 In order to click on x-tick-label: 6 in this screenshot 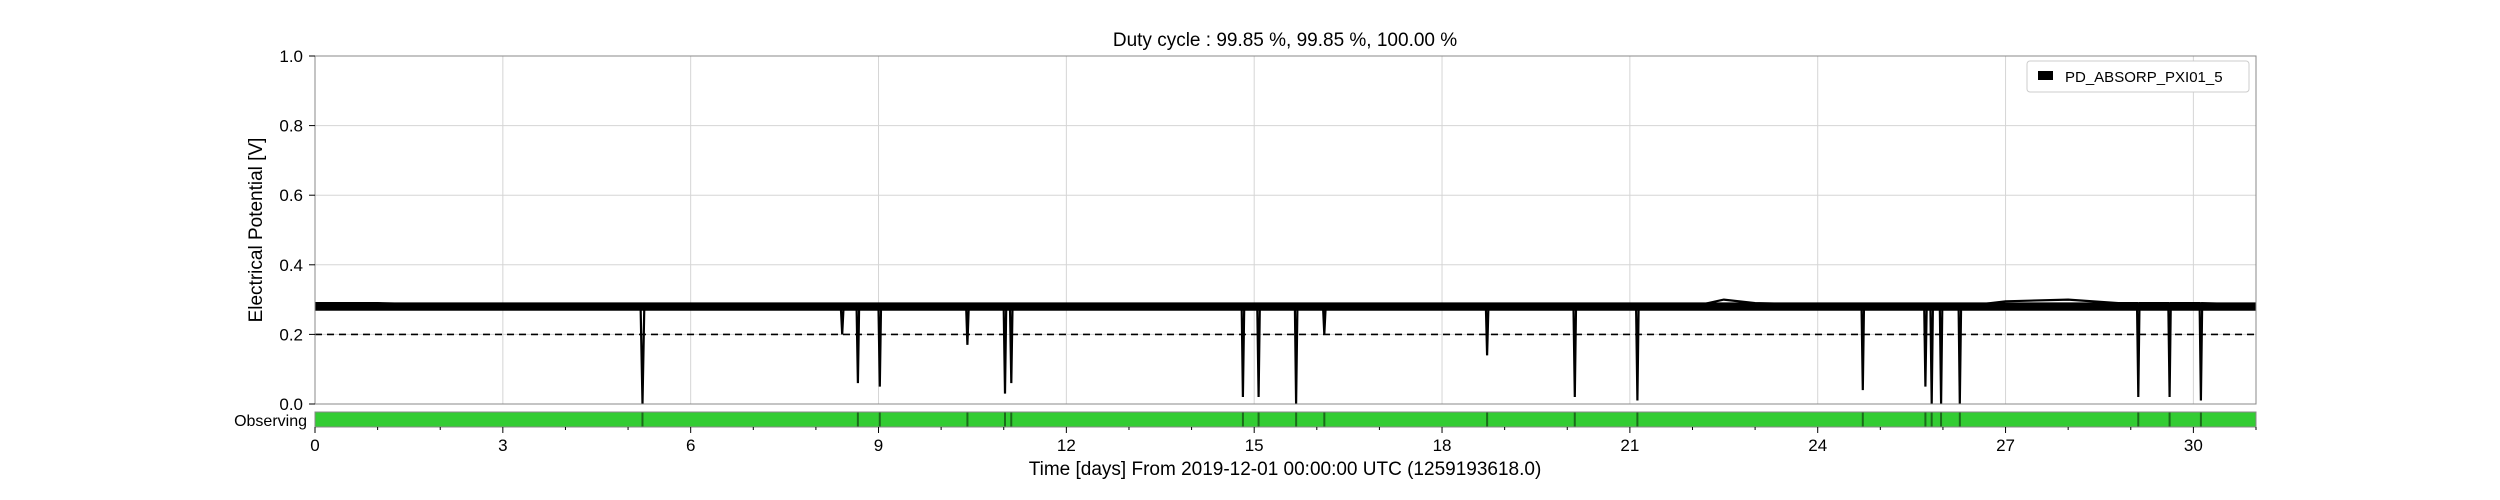, I will do `click(690, 445)`.